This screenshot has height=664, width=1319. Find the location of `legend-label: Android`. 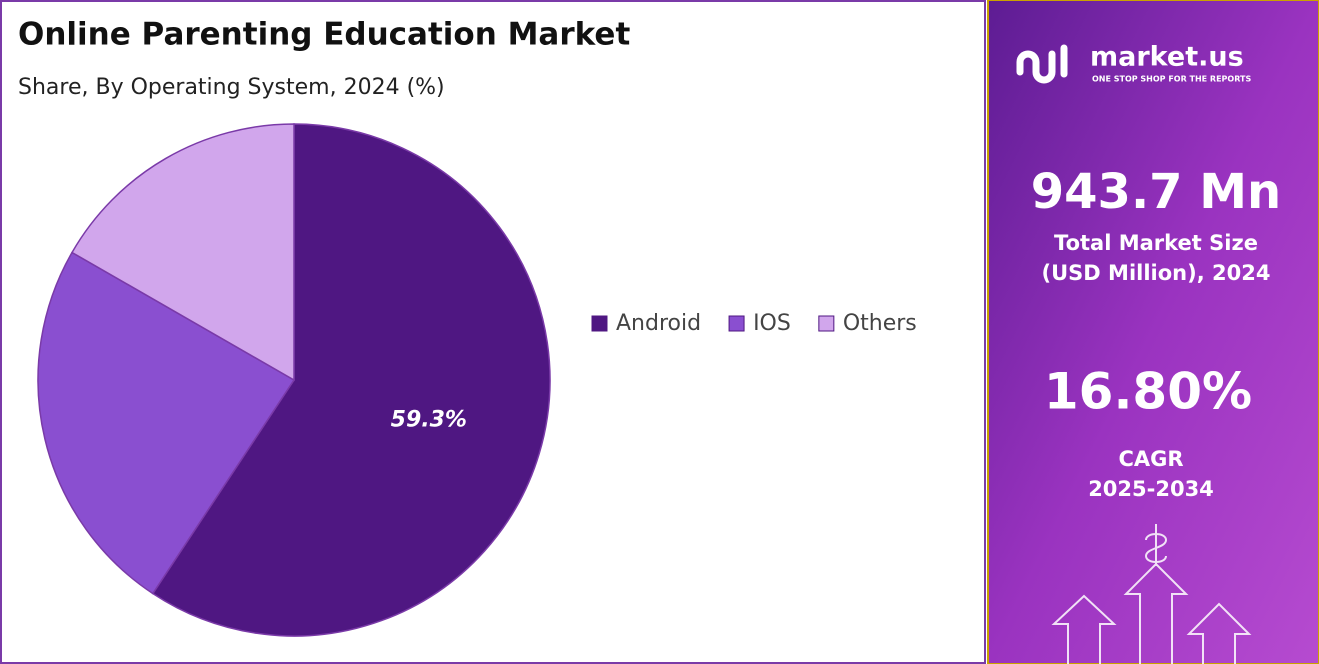

legend-label: Android is located at coordinates (658, 323).